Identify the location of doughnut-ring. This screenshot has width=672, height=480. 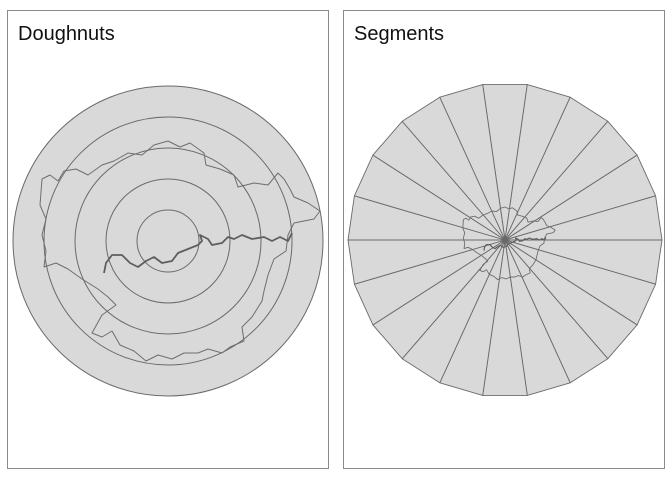
(168, 241).